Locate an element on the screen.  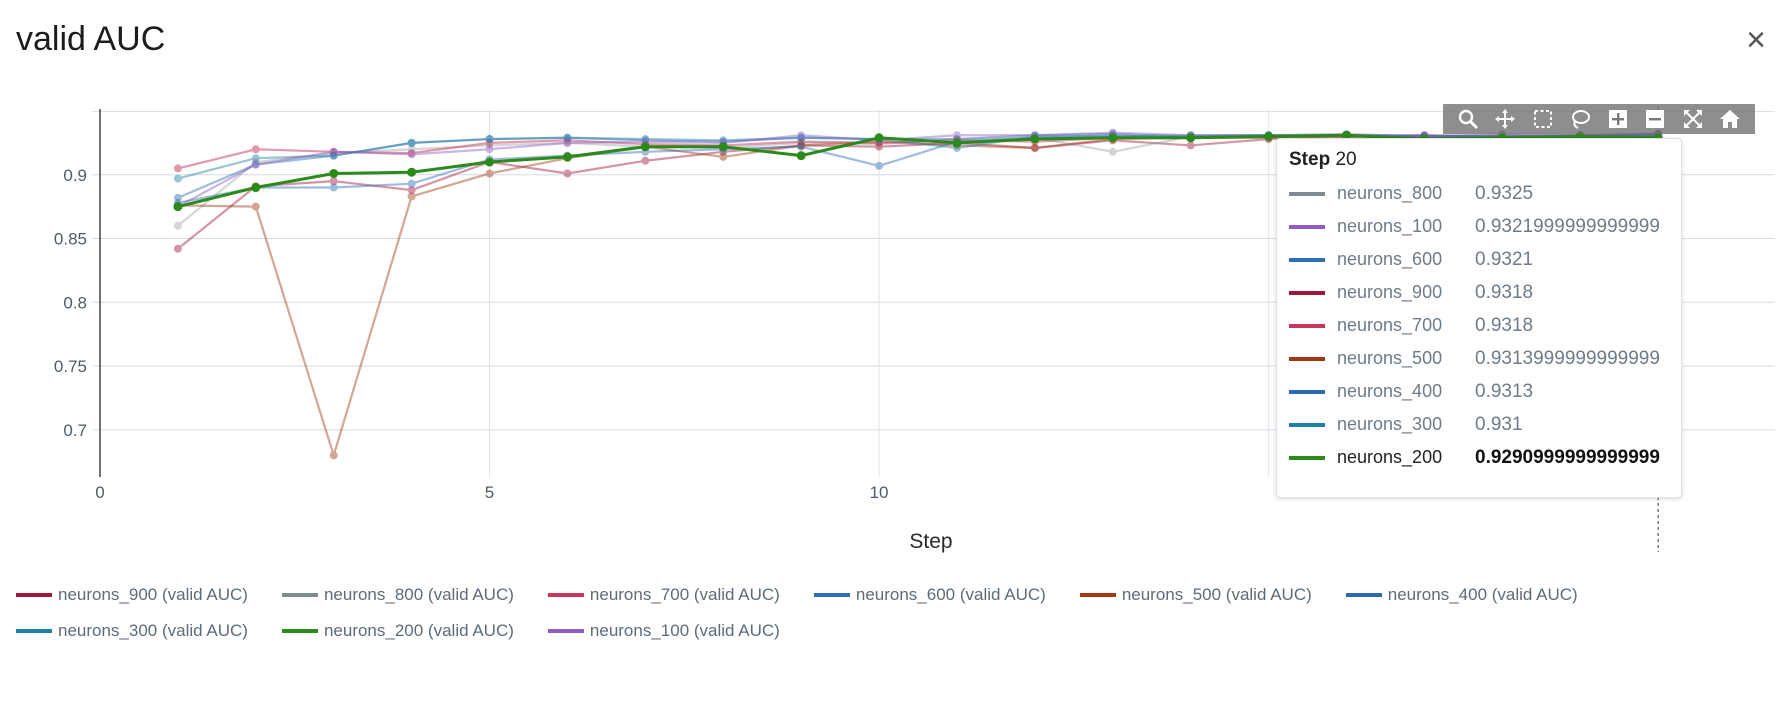
tooltip-row: neurons_200 0.9290999999999999 is located at coordinates (1479, 457).